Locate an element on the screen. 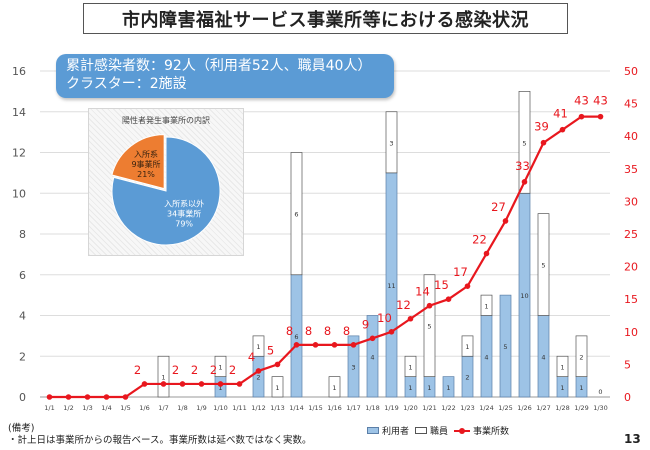 The height and width of the screenshot is (450, 650). x-tick-label: 1/12 is located at coordinates (258, 408).